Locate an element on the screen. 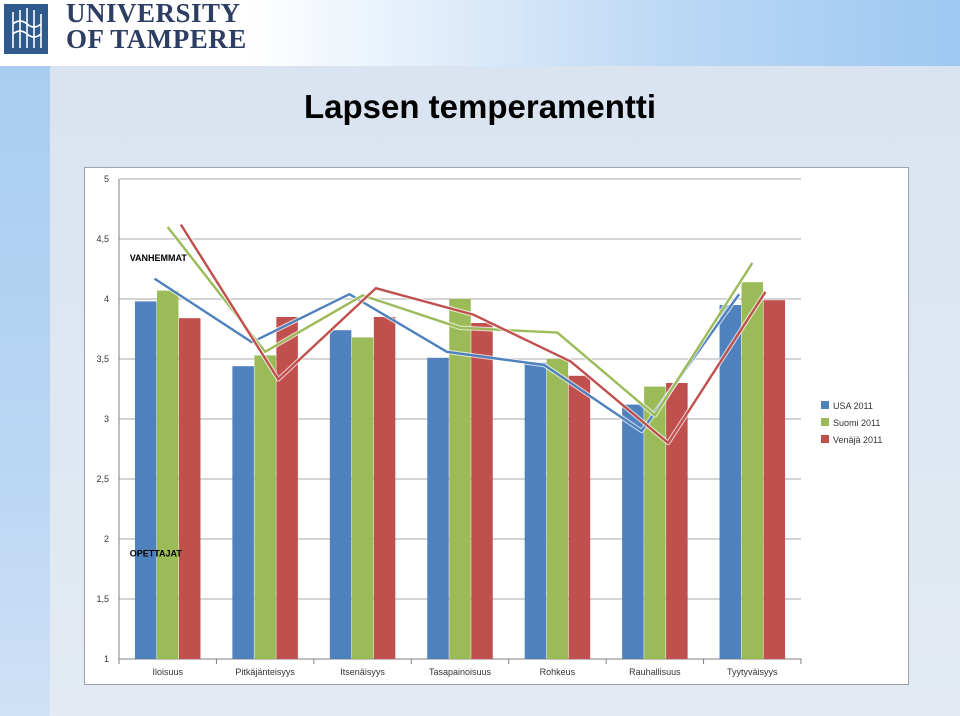 Image resolution: width=960 pixels, height=716 pixels. category-label: Rohkeus is located at coordinates (558, 672).